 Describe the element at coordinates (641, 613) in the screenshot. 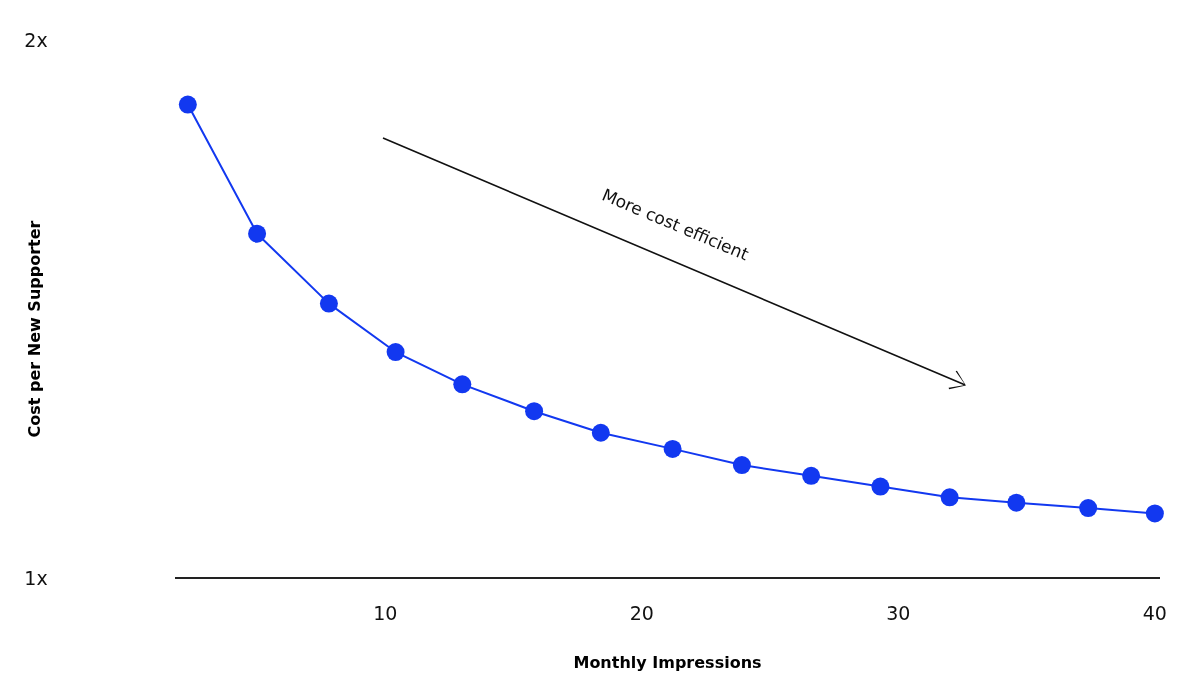

I see `x-tick-label: 20` at that location.